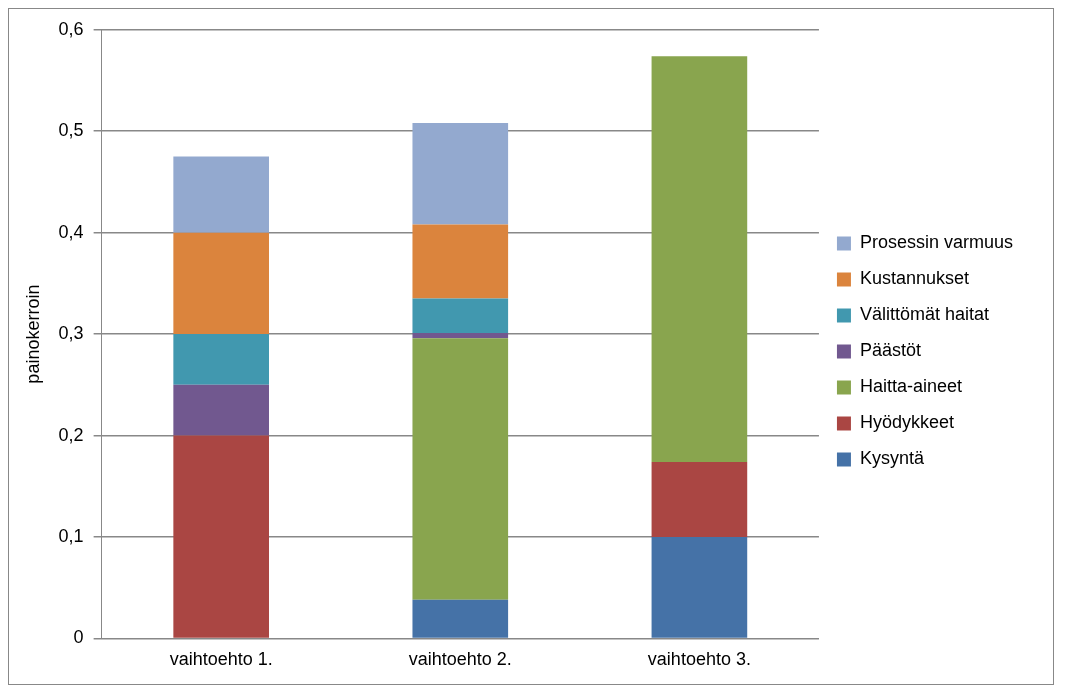 This screenshot has width=1066, height=697. What do you see at coordinates (71, 231) in the screenshot?
I see `y-tick-label: 0,4` at bounding box center [71, 231].